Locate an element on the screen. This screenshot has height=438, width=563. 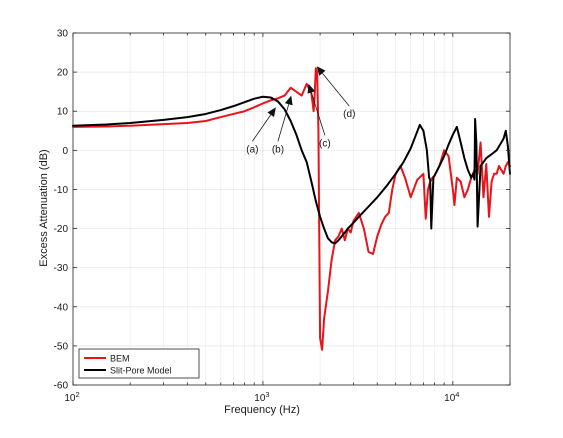
legend-label: BEM is located at coordinates (120, 359).